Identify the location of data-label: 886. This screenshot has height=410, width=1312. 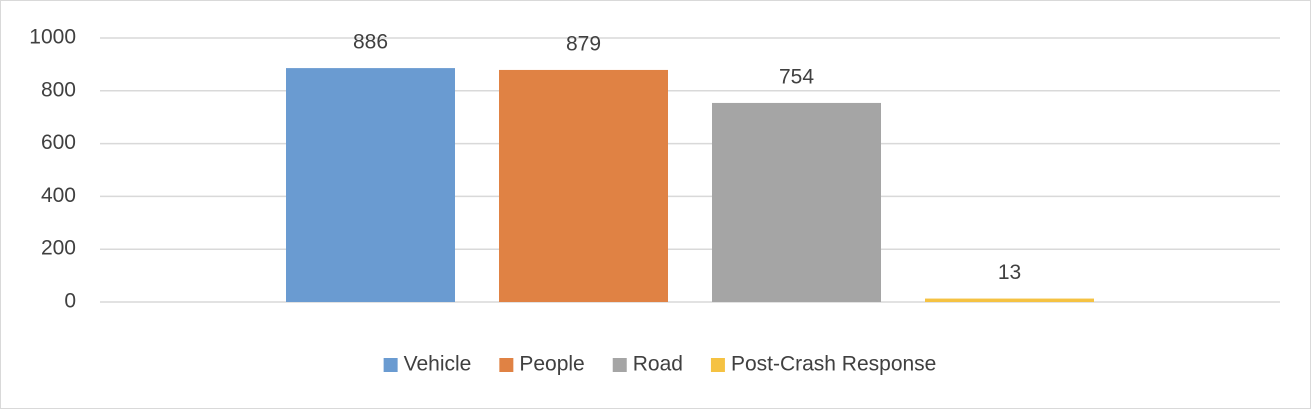
(370, 42).